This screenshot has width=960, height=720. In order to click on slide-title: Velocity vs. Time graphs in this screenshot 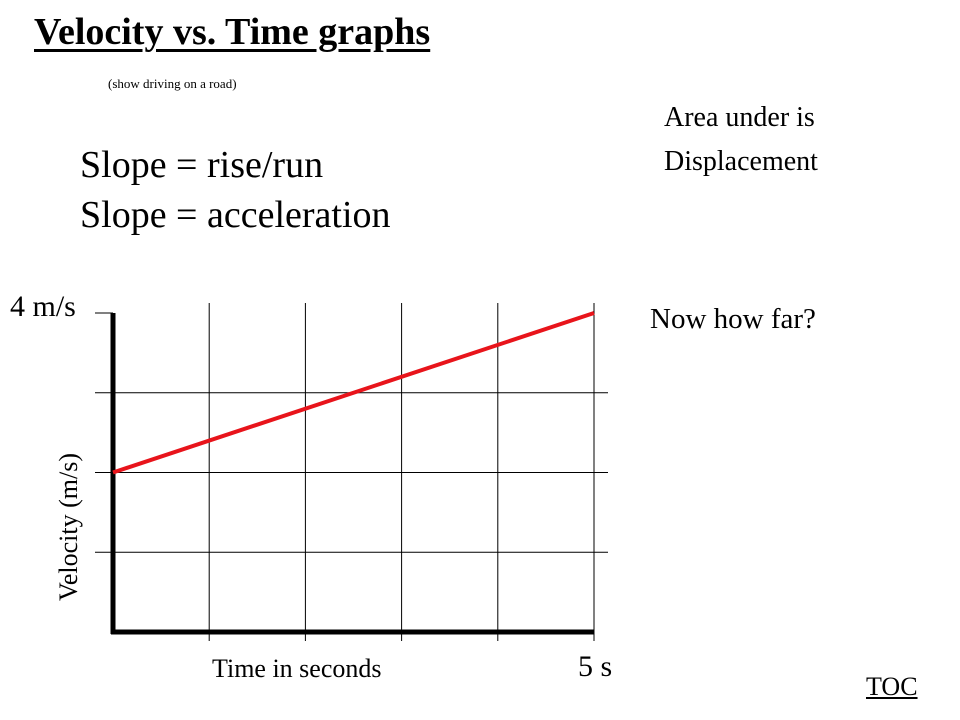, I will do `click(232, 32)`.